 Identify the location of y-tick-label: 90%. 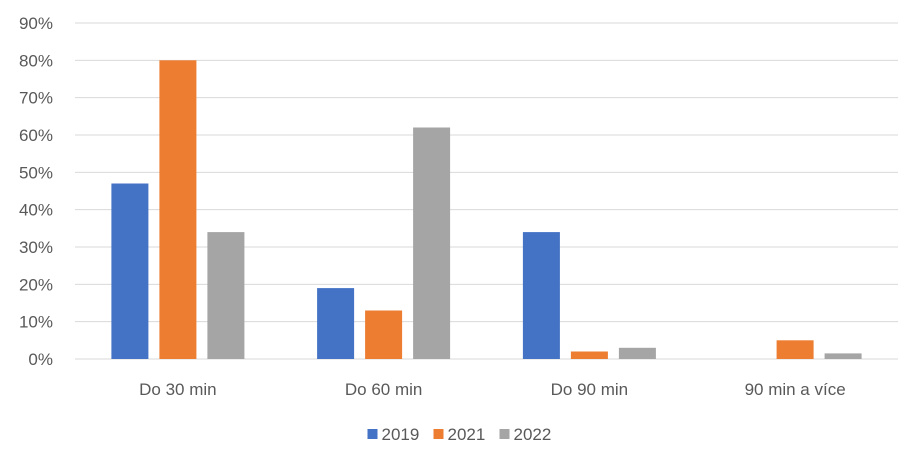
(36, 23).